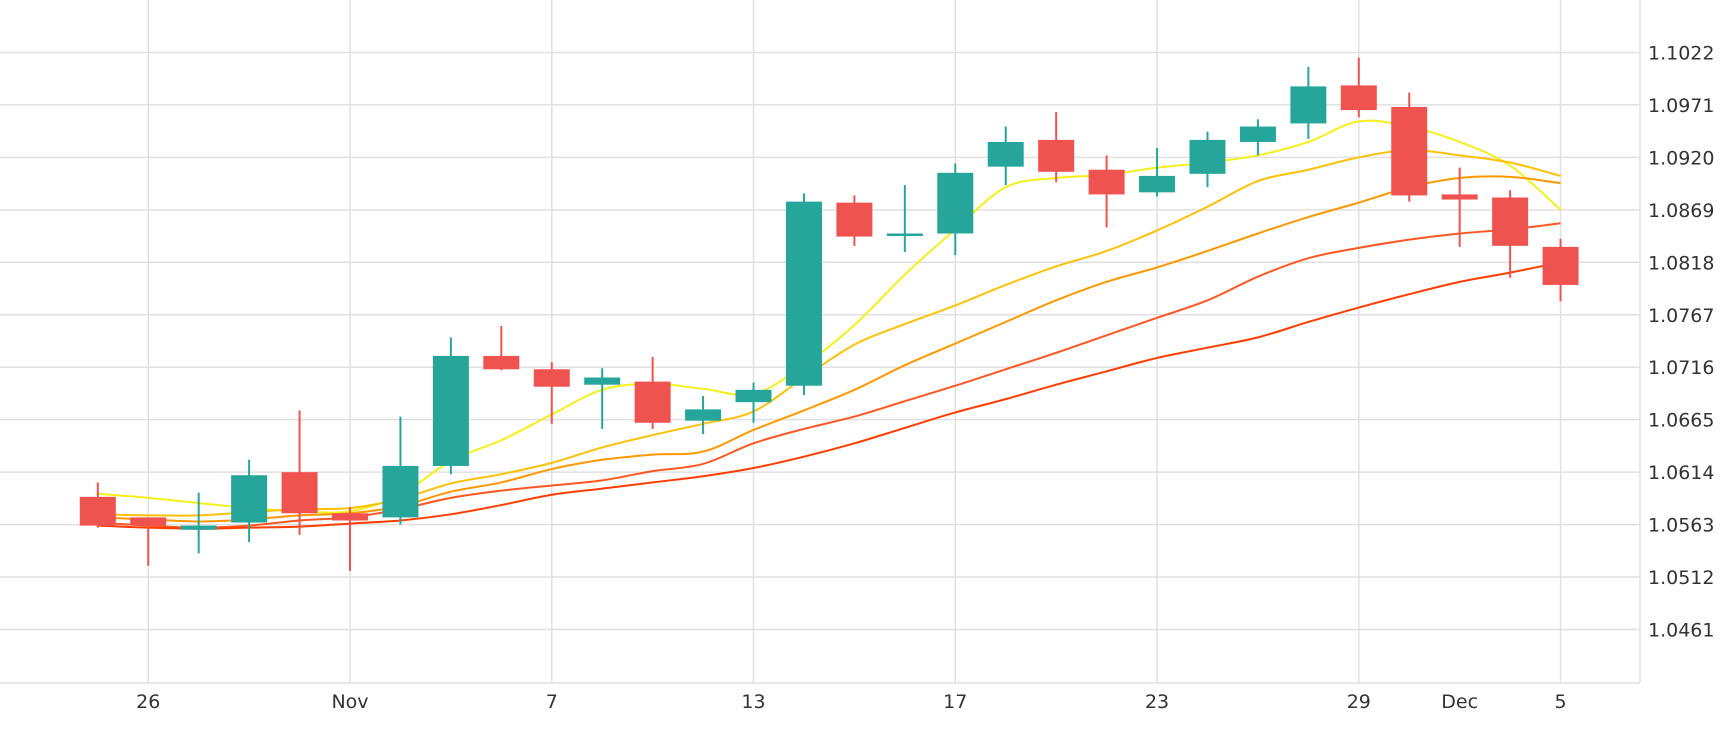 Image resolution: width=1730 pixels, height=730 pixels. I want to click on y-tick-label: 1.0920, so click(1681, 158).